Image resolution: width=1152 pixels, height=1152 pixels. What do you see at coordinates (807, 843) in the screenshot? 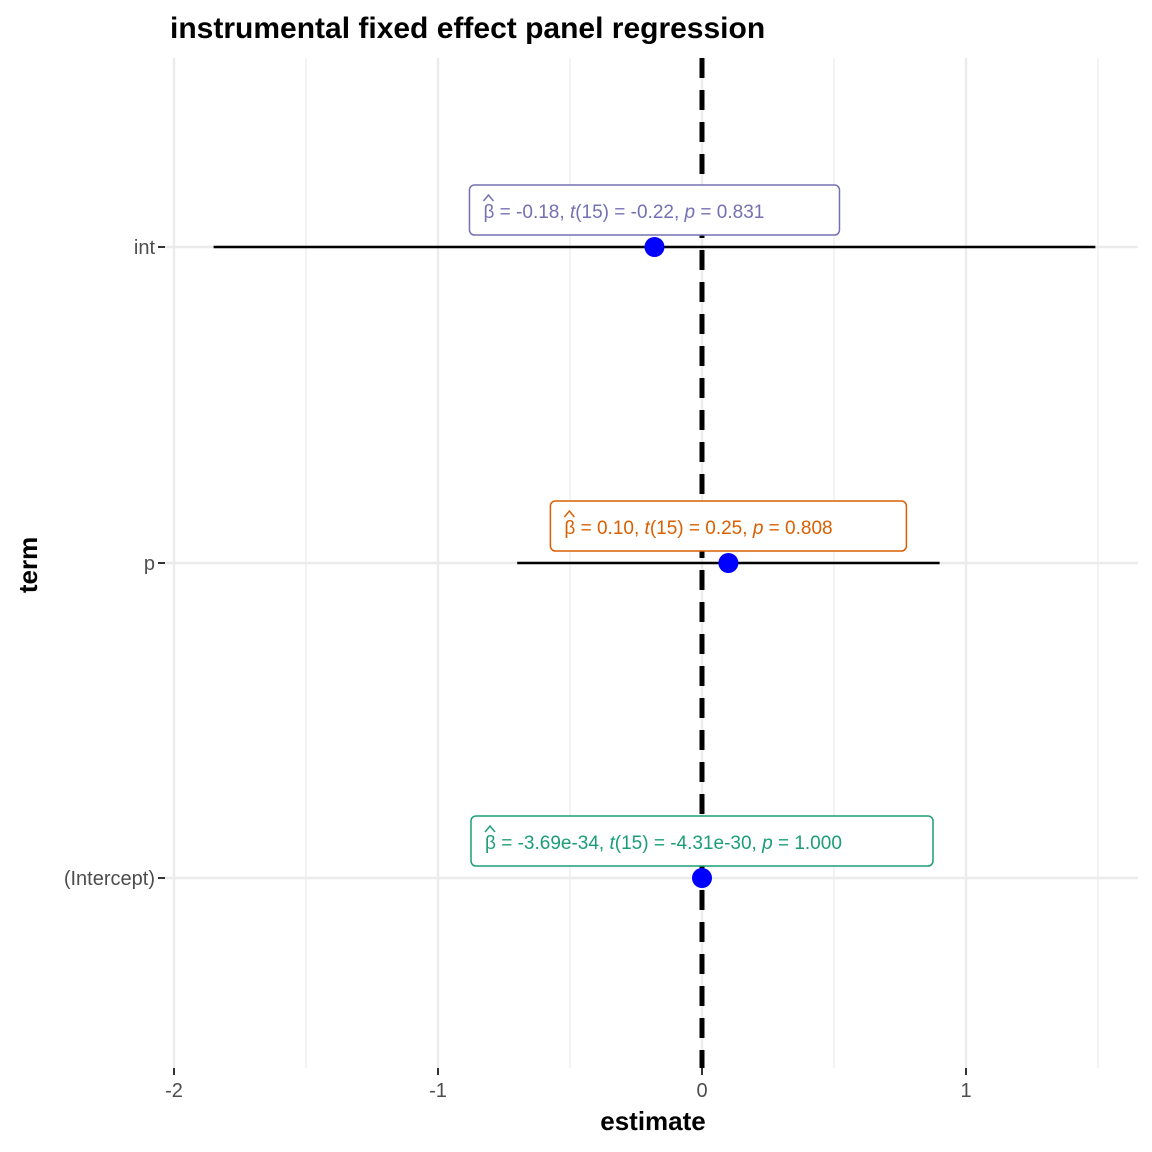
I see `stat-label-part: = 1.000` at bounding box center [807, 843].